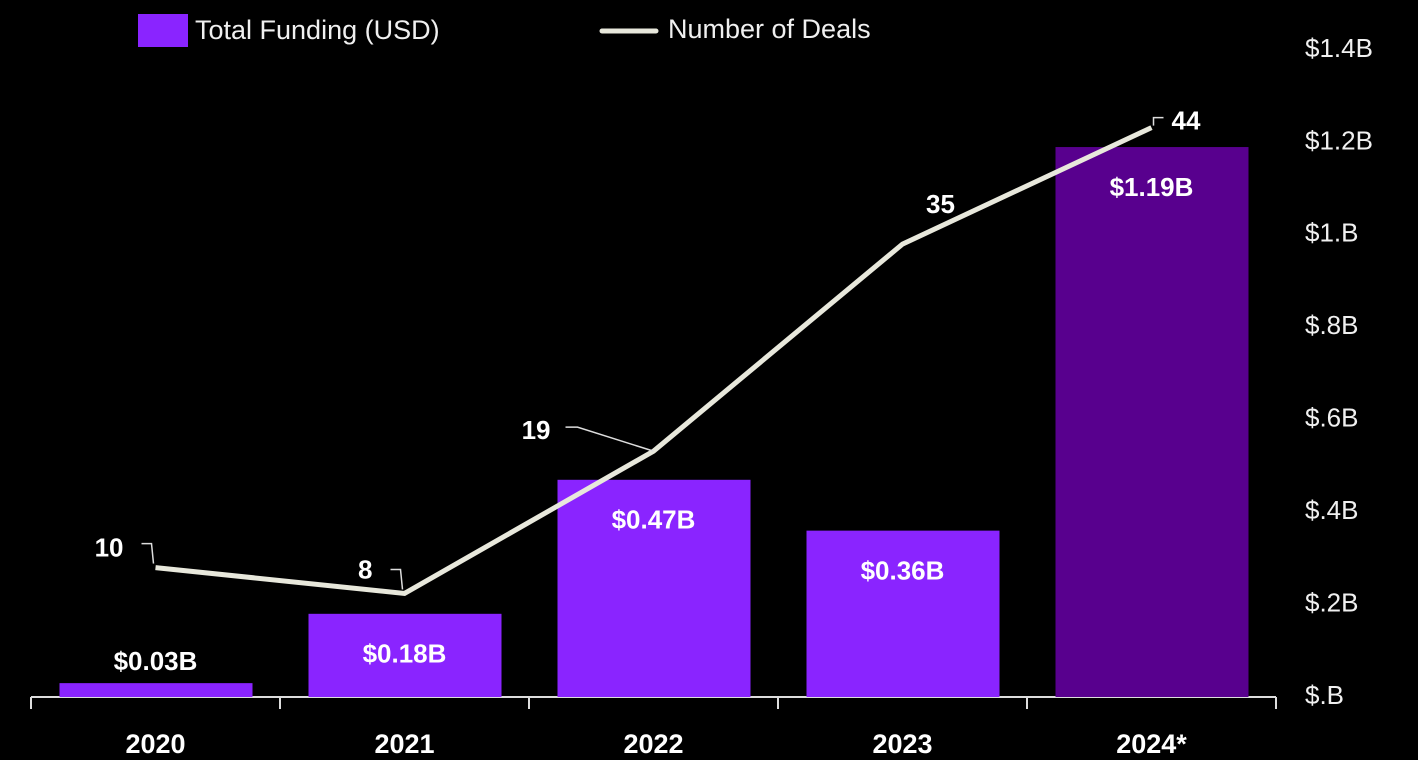 This screenshot has width=1418, height=760. Describe the element at coordinates (109, 547) in the screenshot. I see `deals-label: 10` at that location.